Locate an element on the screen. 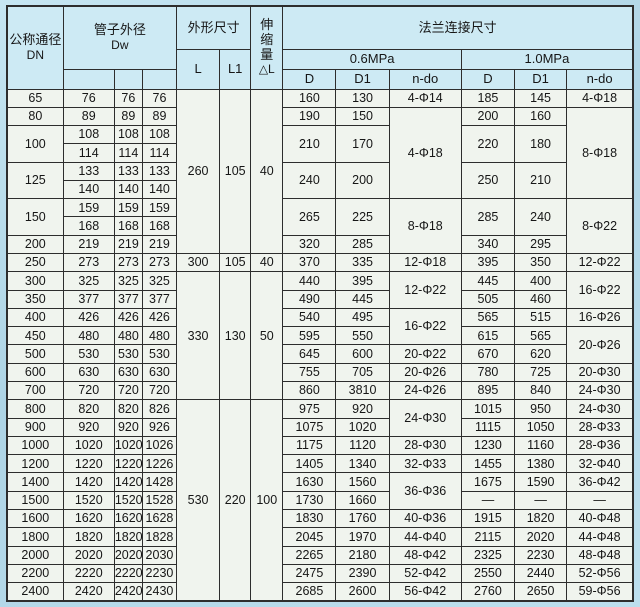 This screenshot has height=607, width=640. header-d-10: D is located at coordinates (488, 79).